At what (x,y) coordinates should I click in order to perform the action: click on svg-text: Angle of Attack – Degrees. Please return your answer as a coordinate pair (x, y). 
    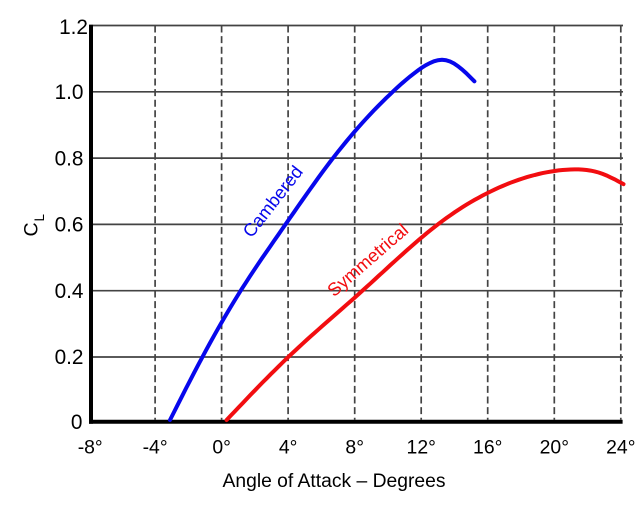
    Looking at the image, I should click on (334, 481).